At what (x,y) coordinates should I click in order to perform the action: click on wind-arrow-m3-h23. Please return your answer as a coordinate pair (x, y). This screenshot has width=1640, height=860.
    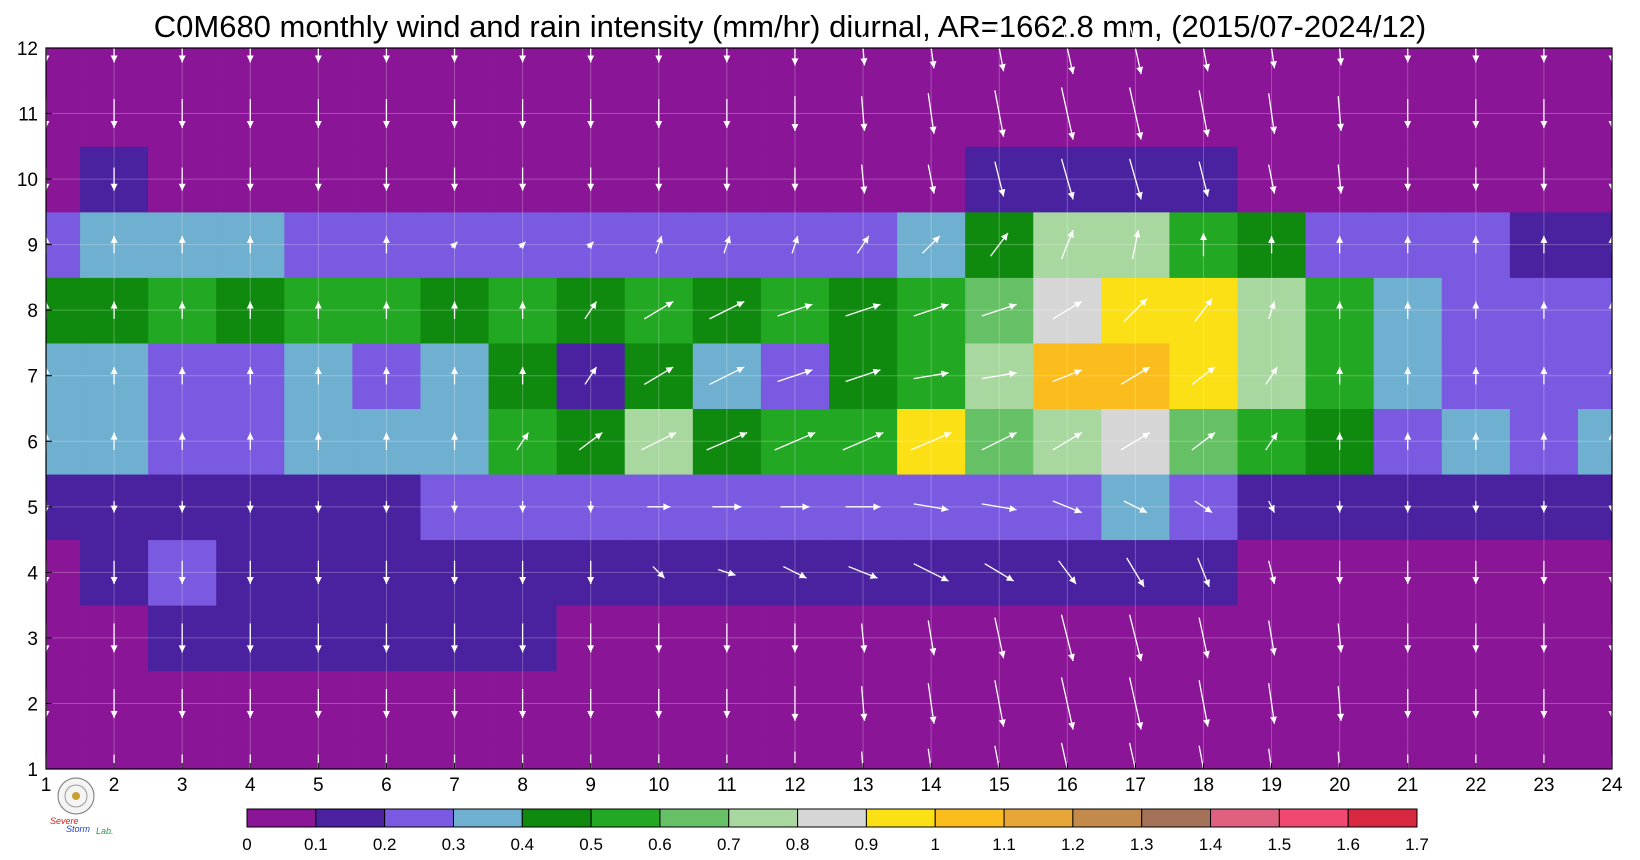
    Looking at the image, I should click on (1544, 638).